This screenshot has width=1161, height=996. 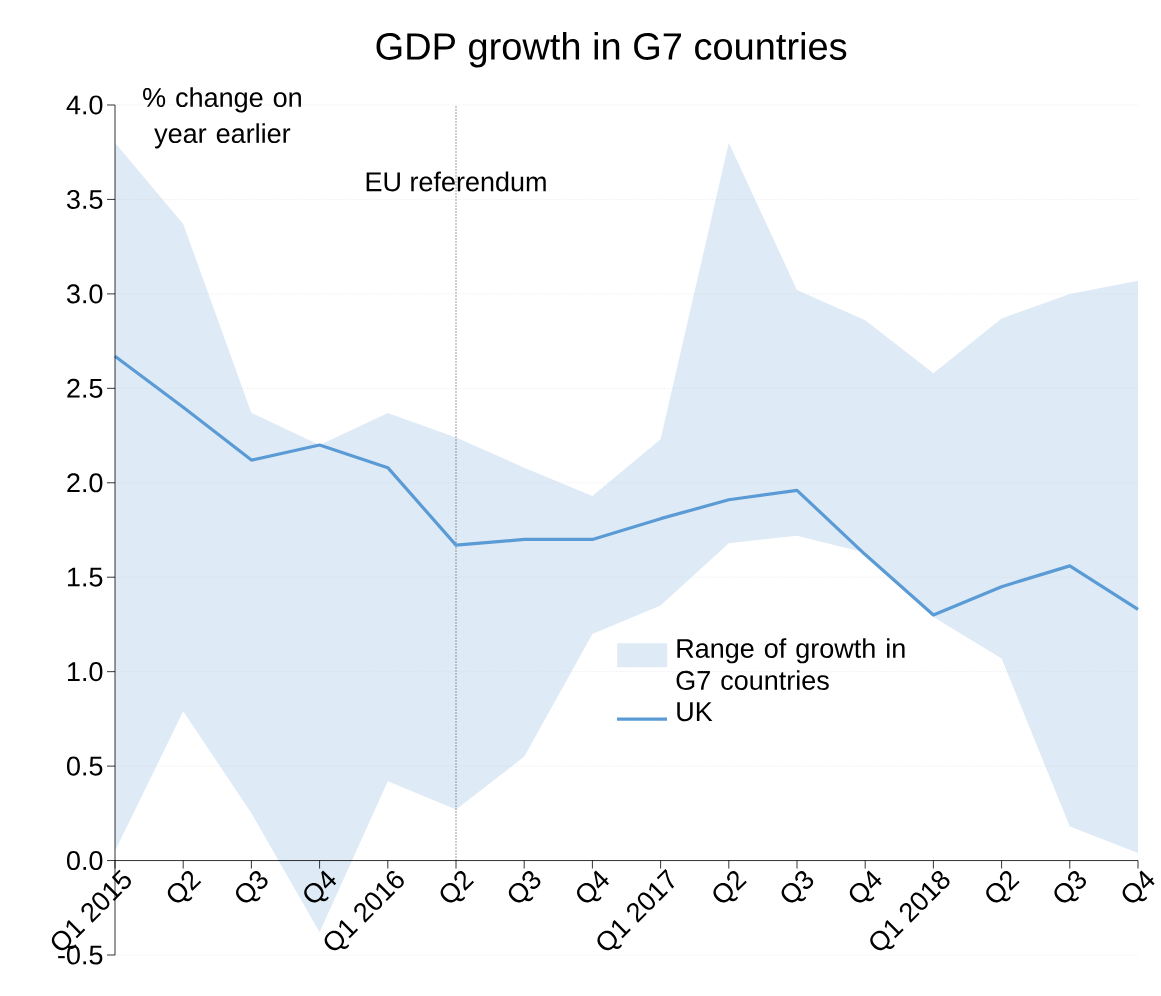 What do you see at coordinates (84, 294) in the screenshot?
I see `y-tick-label: 3.0` at bounding box center [84, 294].